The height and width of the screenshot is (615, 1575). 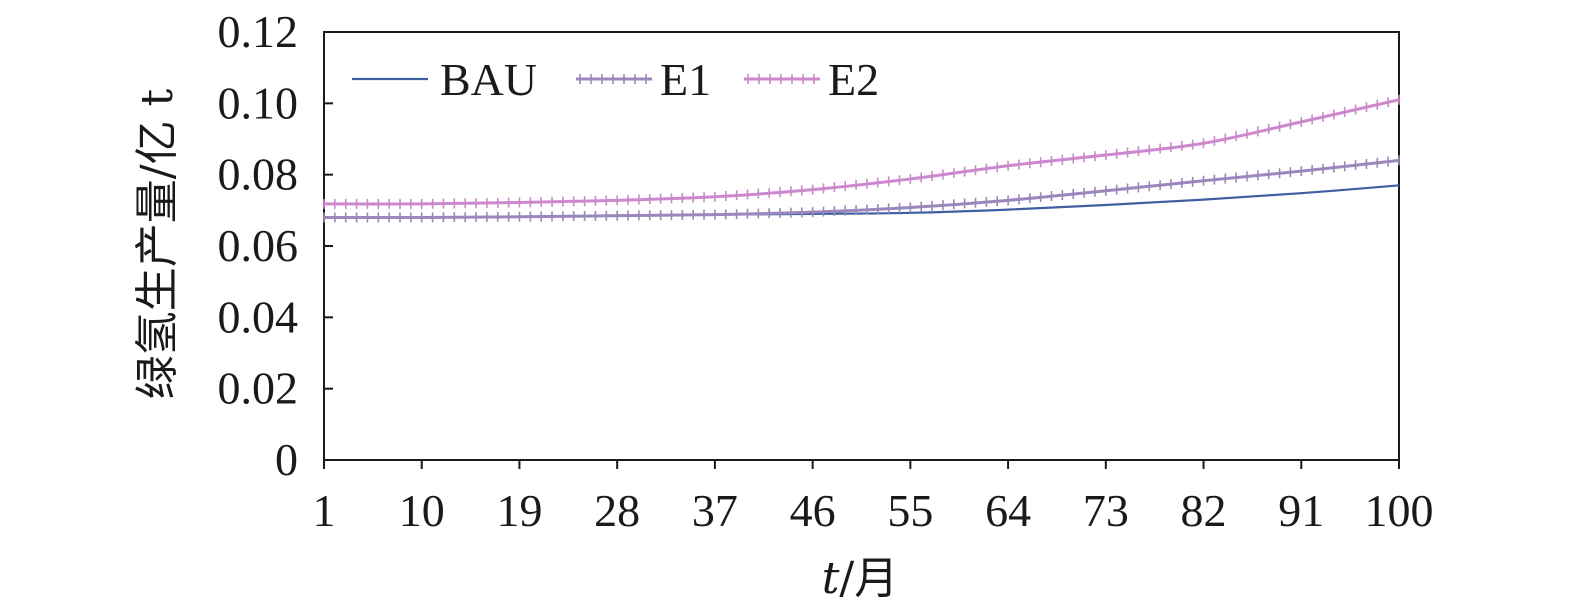 I want to click on y-tick-label: 0.06, so click(x=258, y=245).